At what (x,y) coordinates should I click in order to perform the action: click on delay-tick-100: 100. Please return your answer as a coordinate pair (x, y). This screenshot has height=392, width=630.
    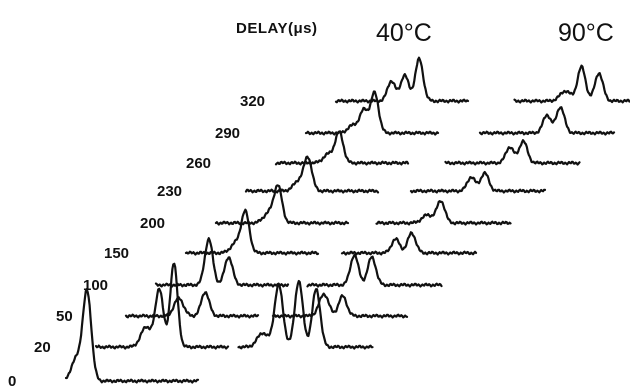
    Looking at the image, I should click on (95, 285).